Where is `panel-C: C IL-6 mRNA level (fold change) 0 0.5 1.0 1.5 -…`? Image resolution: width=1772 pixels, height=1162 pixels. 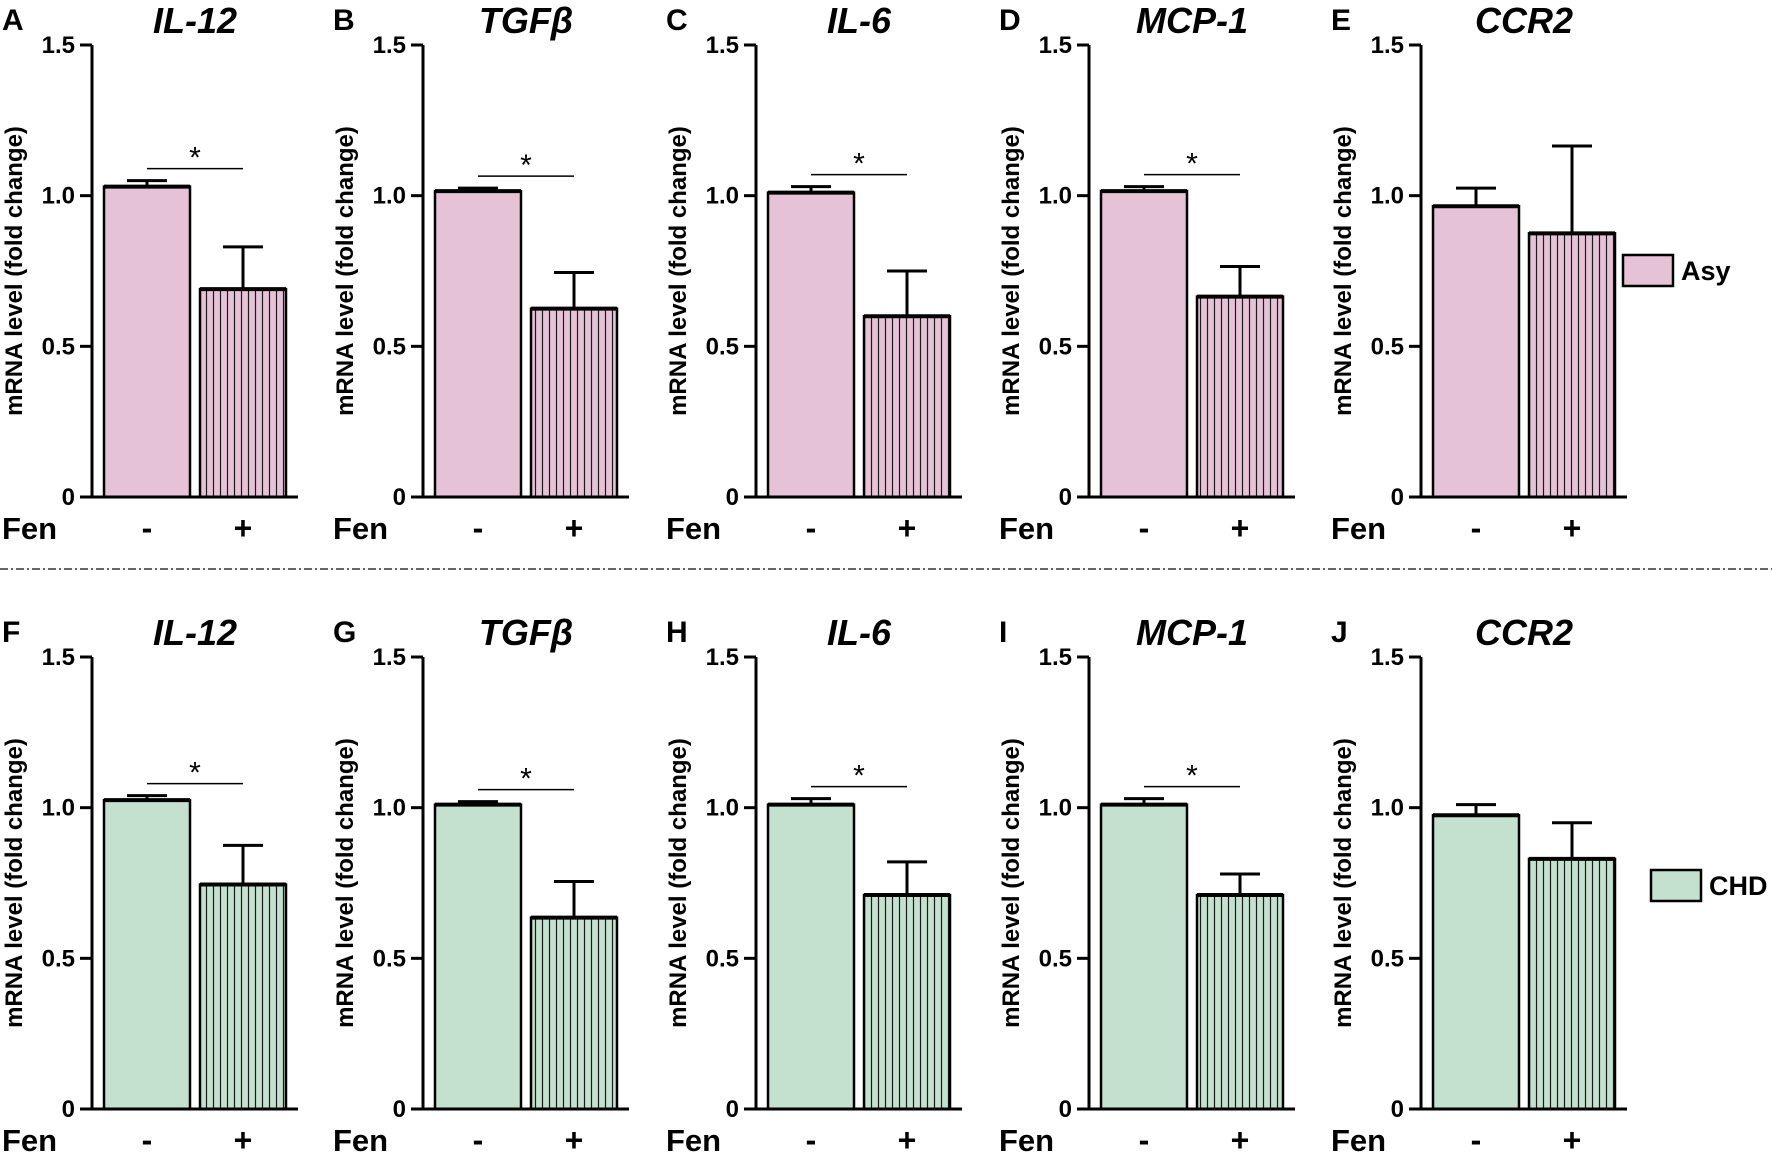
panel-C: C IL-6 mRNA level (fold change) 0 0.5 1.0 1.5 -… is located at coordinates (813, 273).